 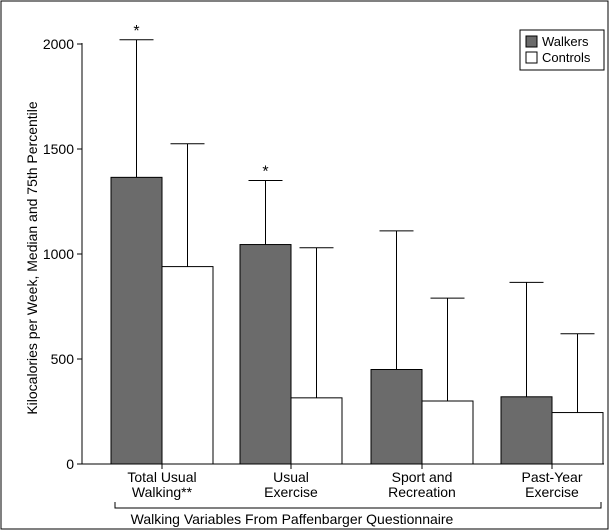 What do you see at coordinates (566, 57) in the screenshot?
I see `legend-label-controls: Controls` at bounding box center [566, 57].